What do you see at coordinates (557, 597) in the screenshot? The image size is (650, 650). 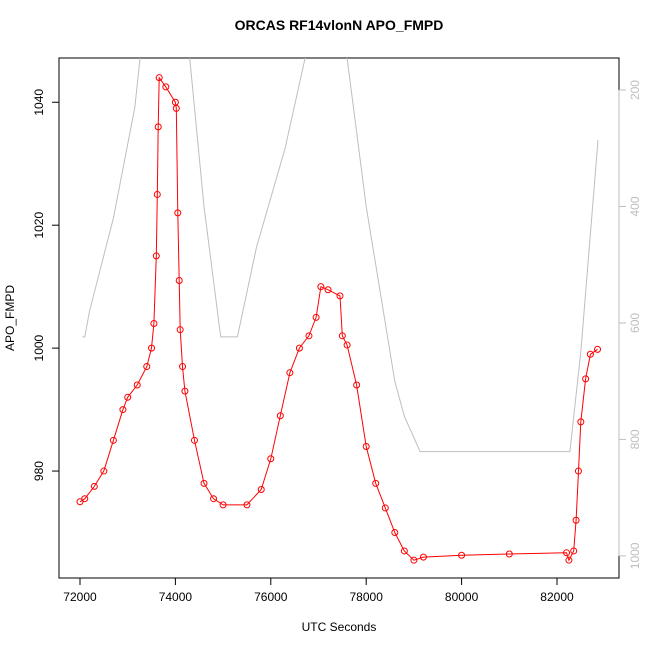 I see `x-tick-label: 82000` at bounding box center [557, 597].